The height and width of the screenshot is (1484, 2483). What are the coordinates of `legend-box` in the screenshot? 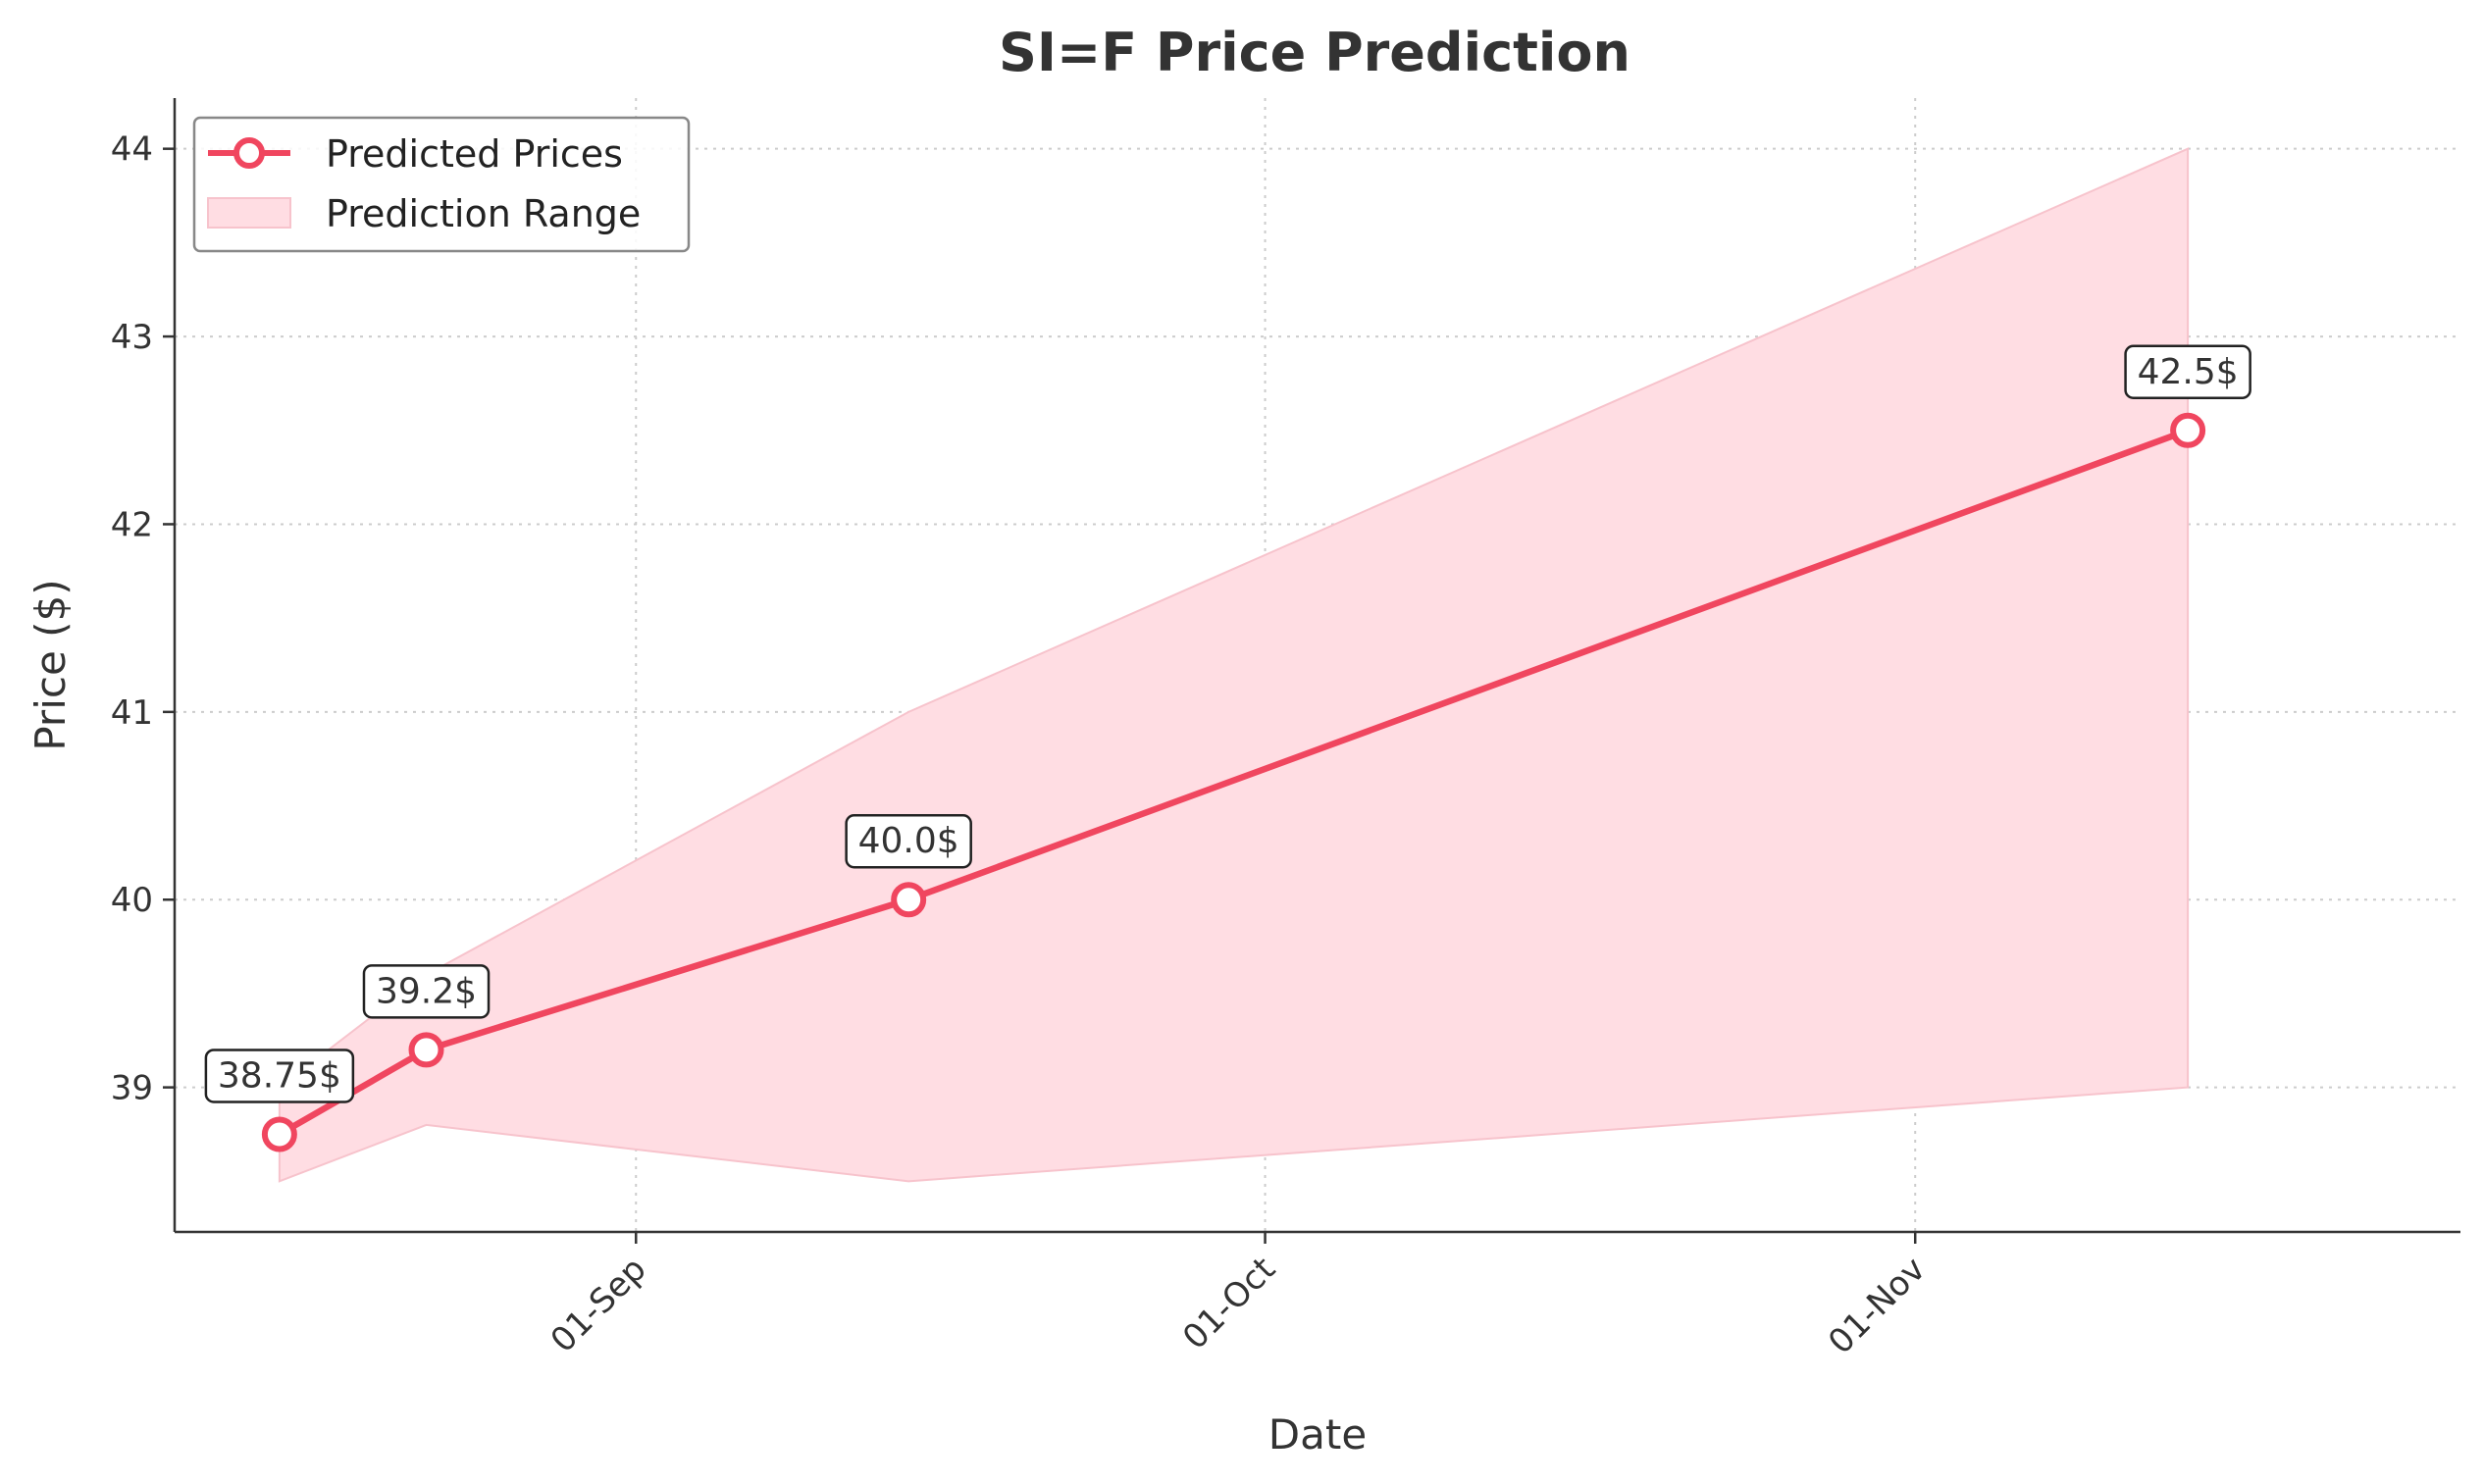 It's located at (441, 184).